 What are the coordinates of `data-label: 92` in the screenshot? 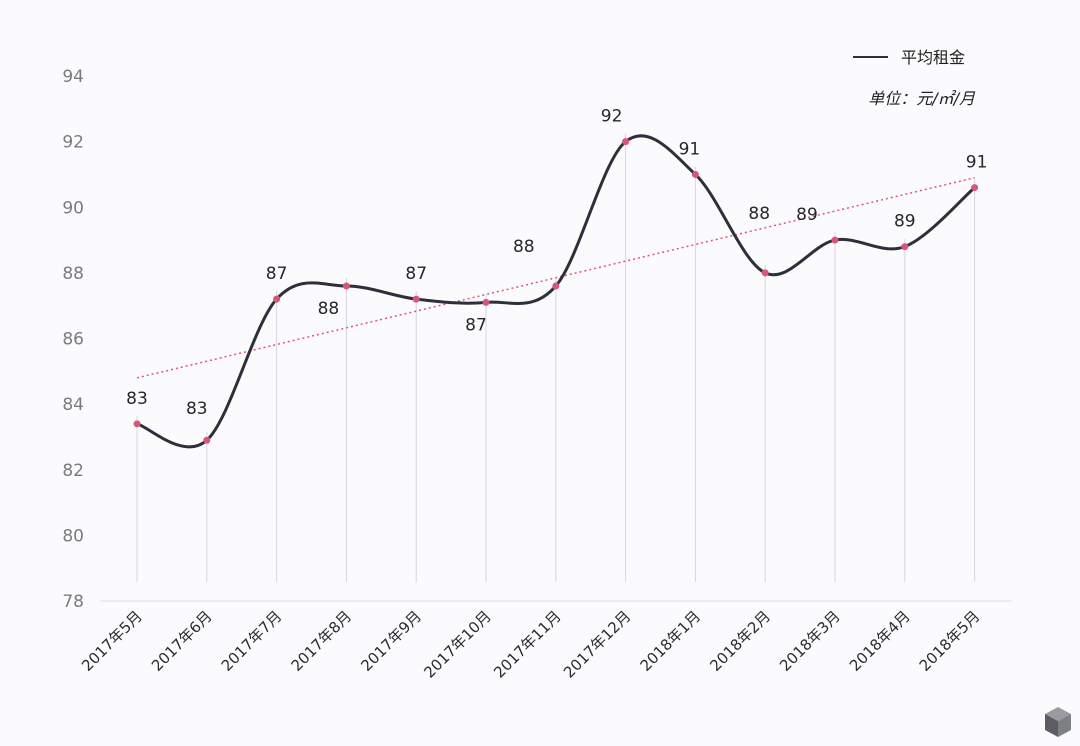 It's located at (612, 117).